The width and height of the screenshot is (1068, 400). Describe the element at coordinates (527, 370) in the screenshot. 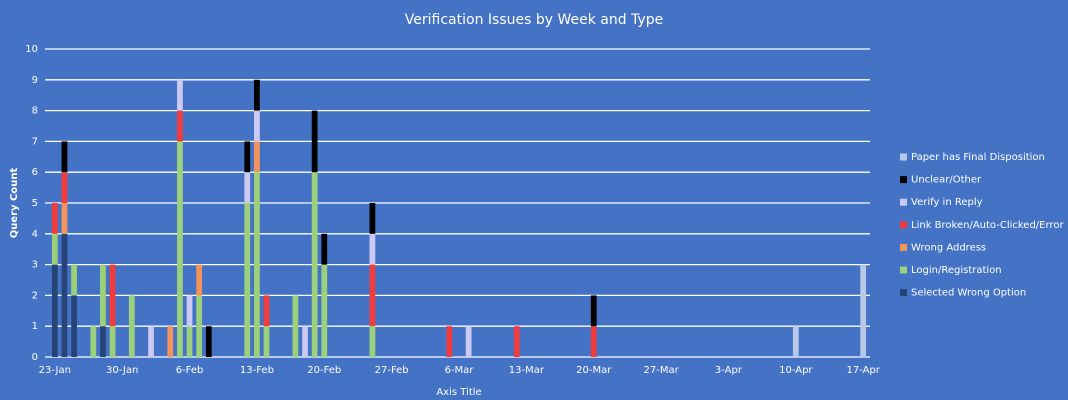

I see `x-tick-label: 13-Mar` at that location.